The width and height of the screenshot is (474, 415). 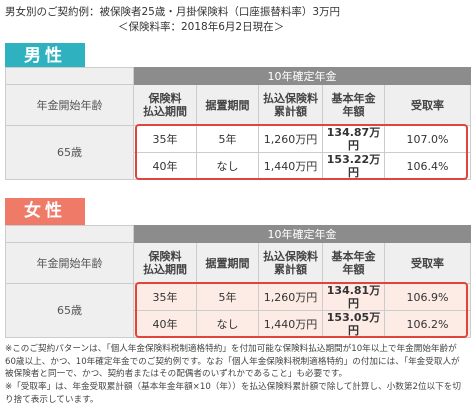 What do you see at coordinates (353, 166) in the screenshot?
I see `data-cell: 153.22万円` at bounding box center [353, 166].